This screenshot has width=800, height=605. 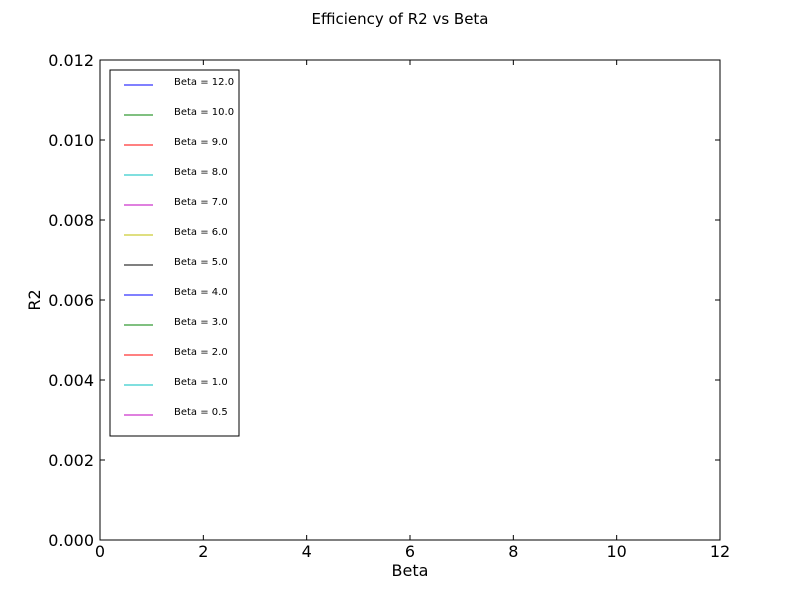 What do you see at coordinates (201, 292) in the screenshot?
I see `legend-label: Beta = 4.0` at bounding box center [201, 292].